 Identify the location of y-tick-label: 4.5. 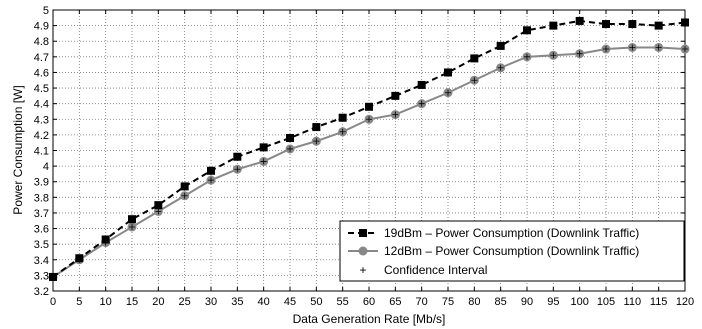
(41, 89).